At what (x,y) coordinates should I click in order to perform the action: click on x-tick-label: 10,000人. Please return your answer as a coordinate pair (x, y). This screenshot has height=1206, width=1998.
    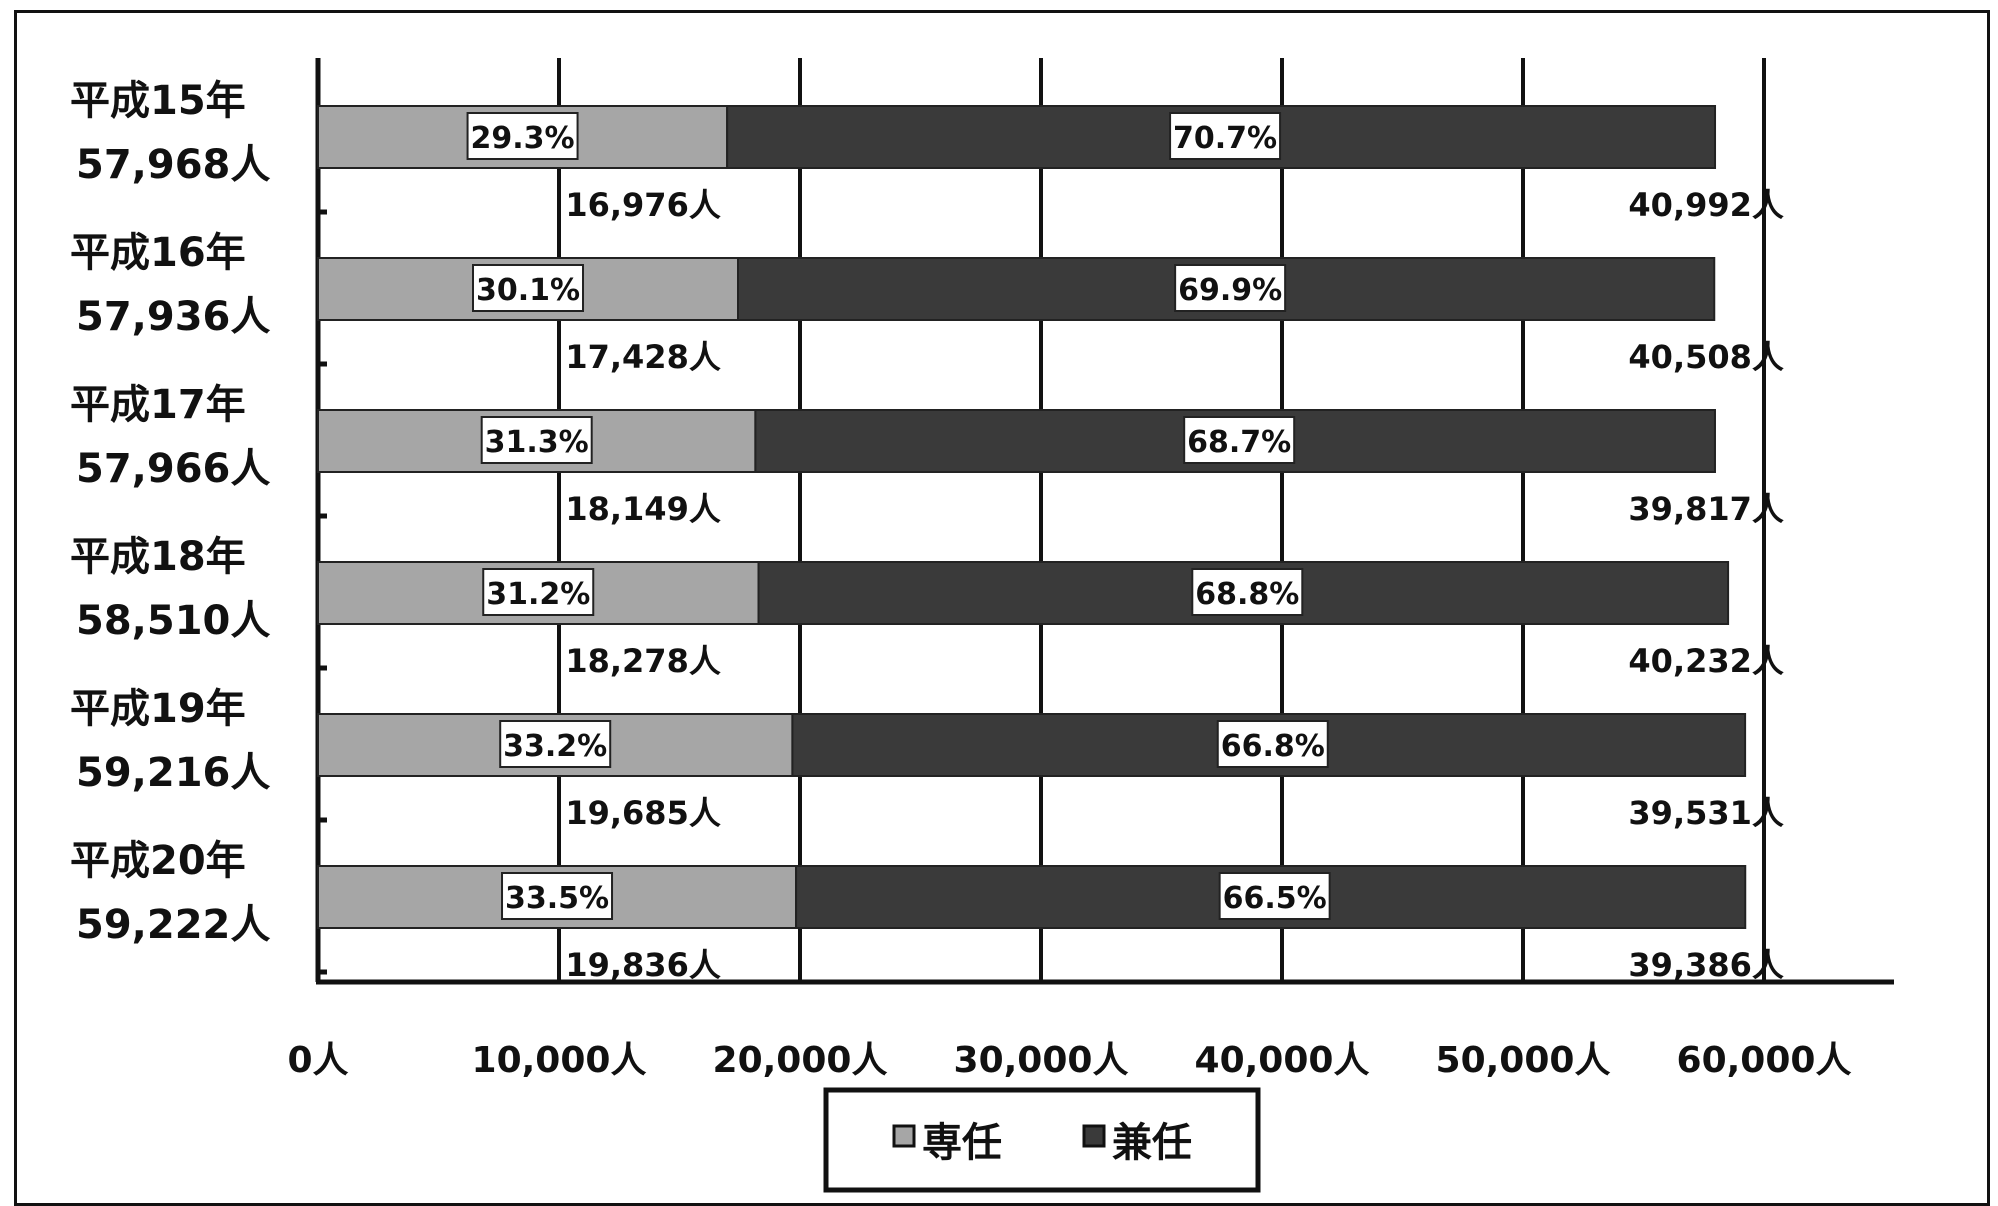
    Looking at the image, I should click on (559, 1060).